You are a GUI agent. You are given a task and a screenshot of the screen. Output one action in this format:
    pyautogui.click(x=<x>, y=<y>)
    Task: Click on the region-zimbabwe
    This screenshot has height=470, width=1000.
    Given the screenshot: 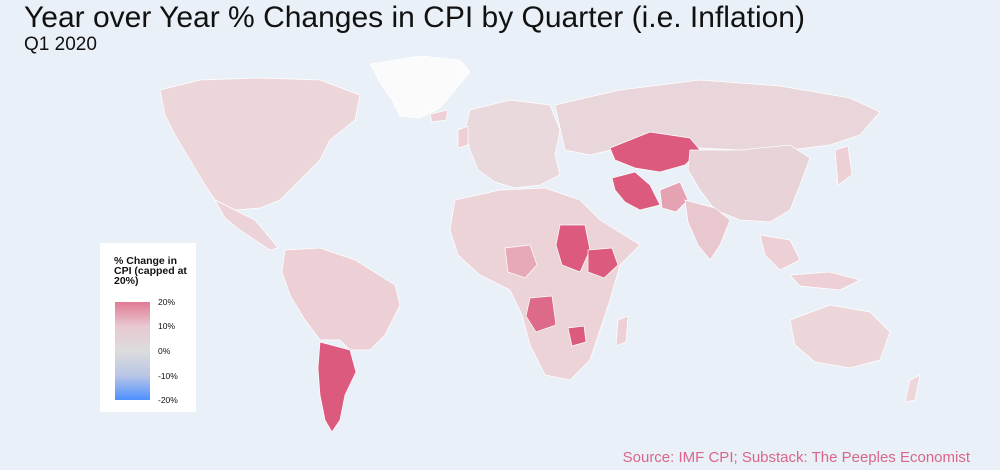 What is the action you would take?
    pyautogui.click(x=577, y=336)
    